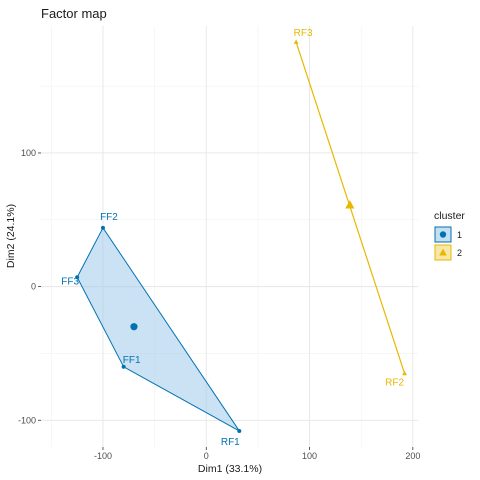 The image size is (480, 480). I want to click on chart-title: Factor map, so click(74, 13).